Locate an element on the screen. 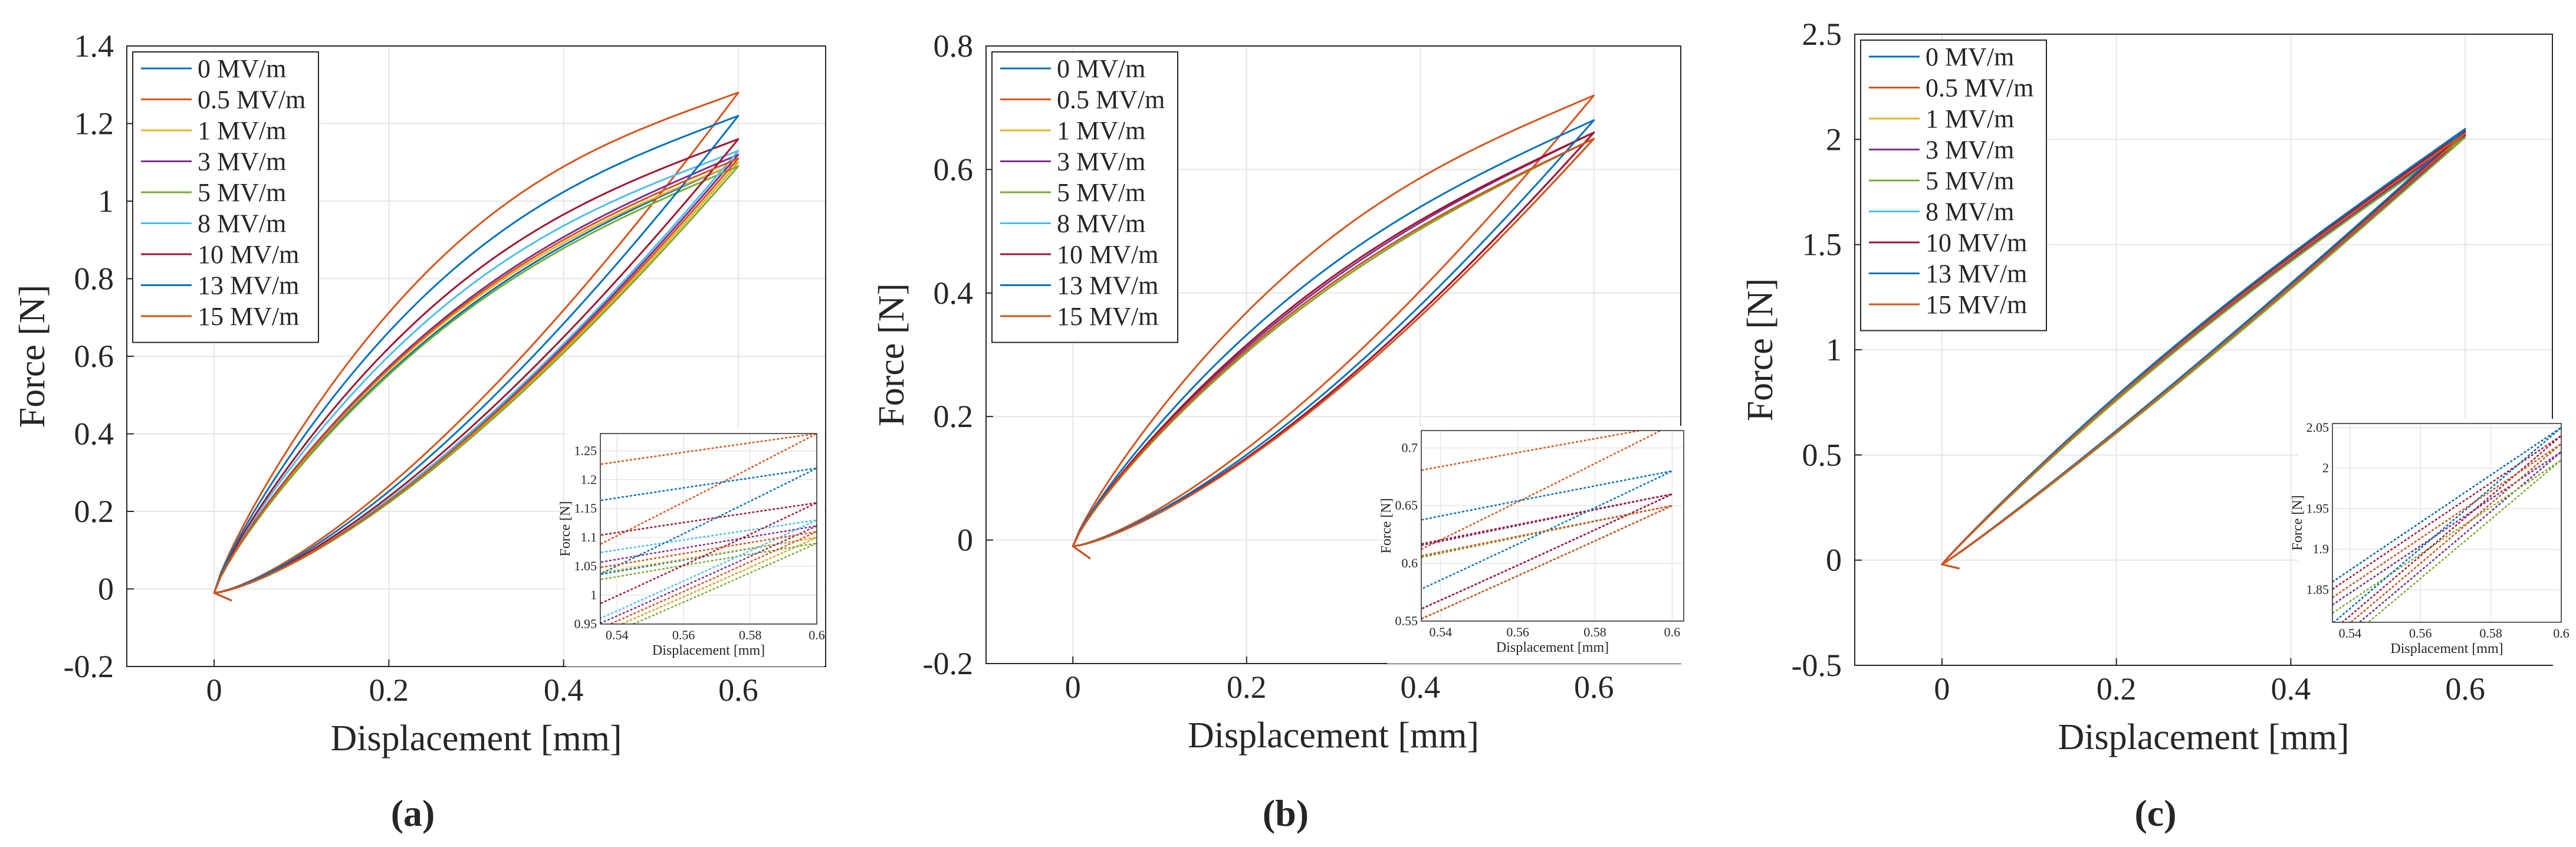 The width and height of the screenshot is (2576, 847). panel-label: (a) is located at coordinates (413, 813).